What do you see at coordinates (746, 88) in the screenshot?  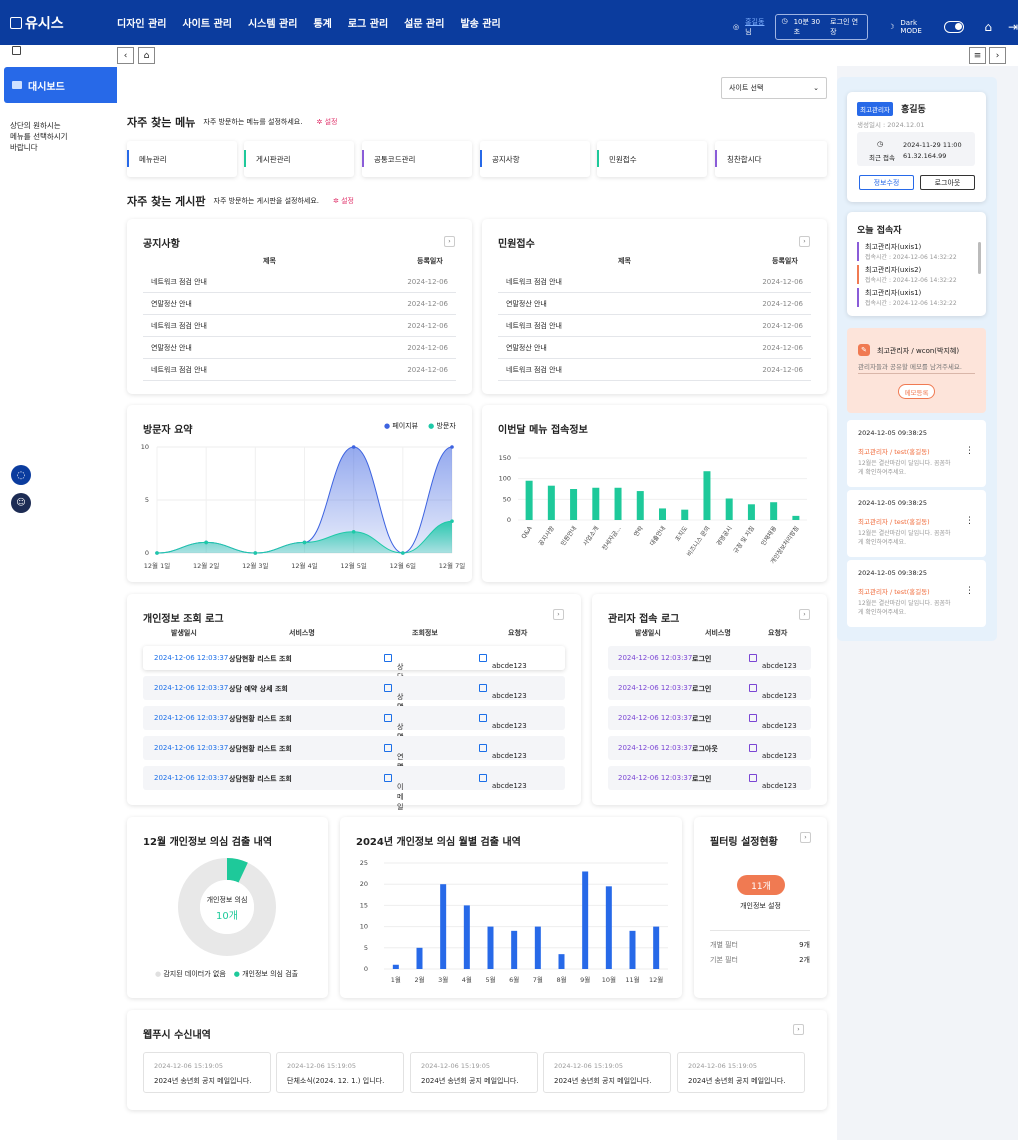 I see `site-select-value: 사이트 선택` at bounding box center [746, 88].